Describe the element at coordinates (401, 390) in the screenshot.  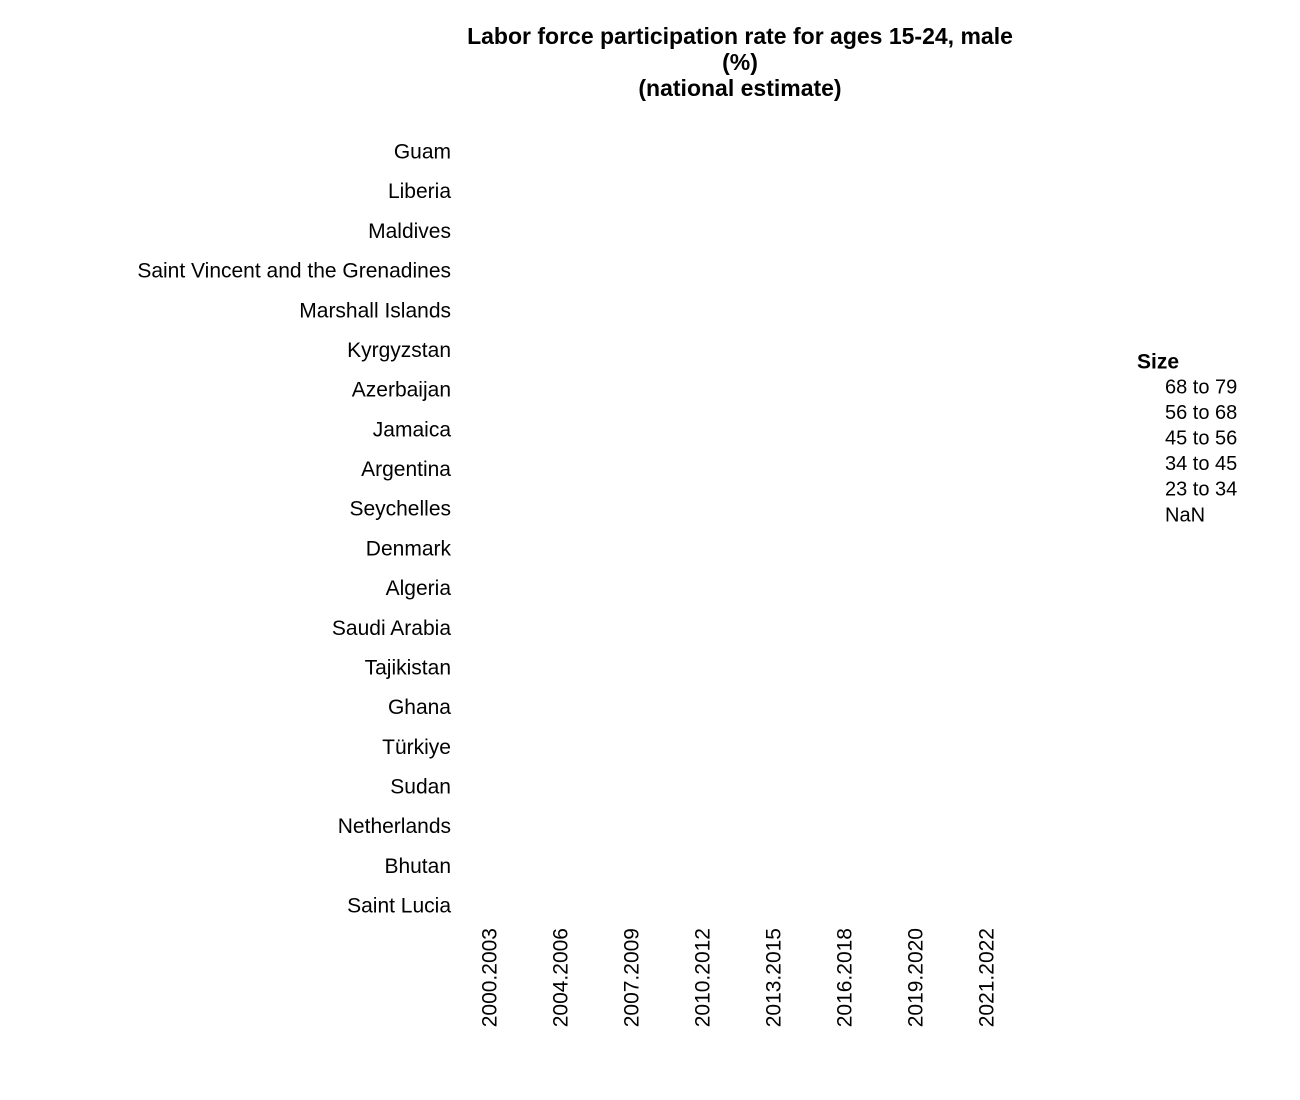
I see `y-tick-label: Azerbaijan` at that location.